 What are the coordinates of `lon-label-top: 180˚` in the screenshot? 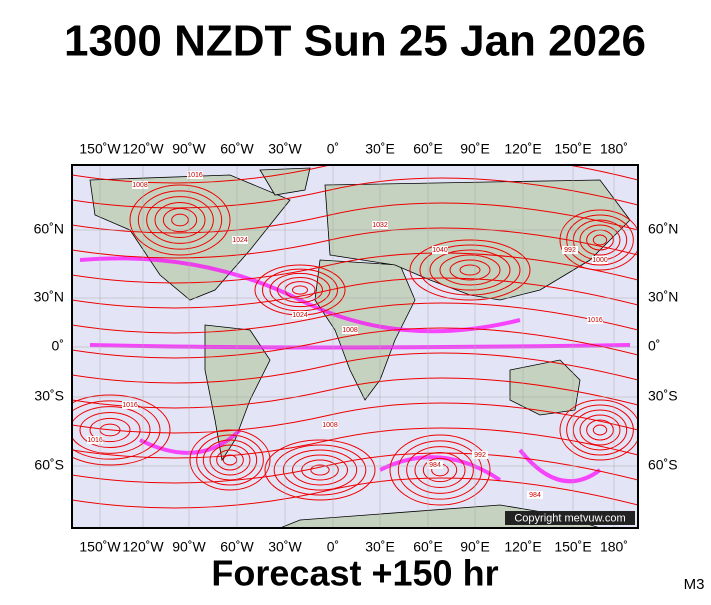 It's located at (614, 149).